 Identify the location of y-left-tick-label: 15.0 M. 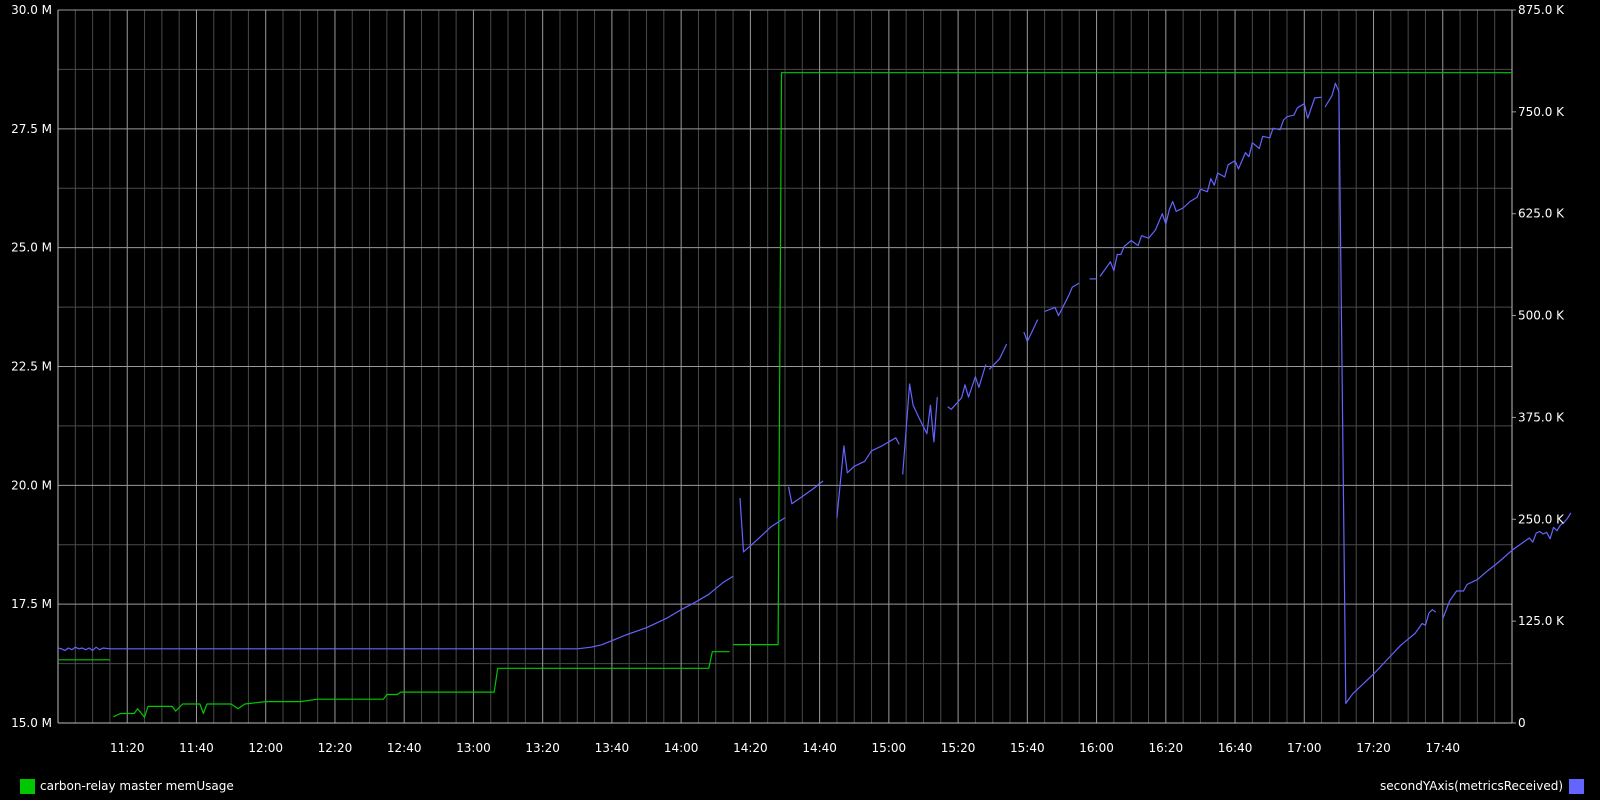
(31, 723).